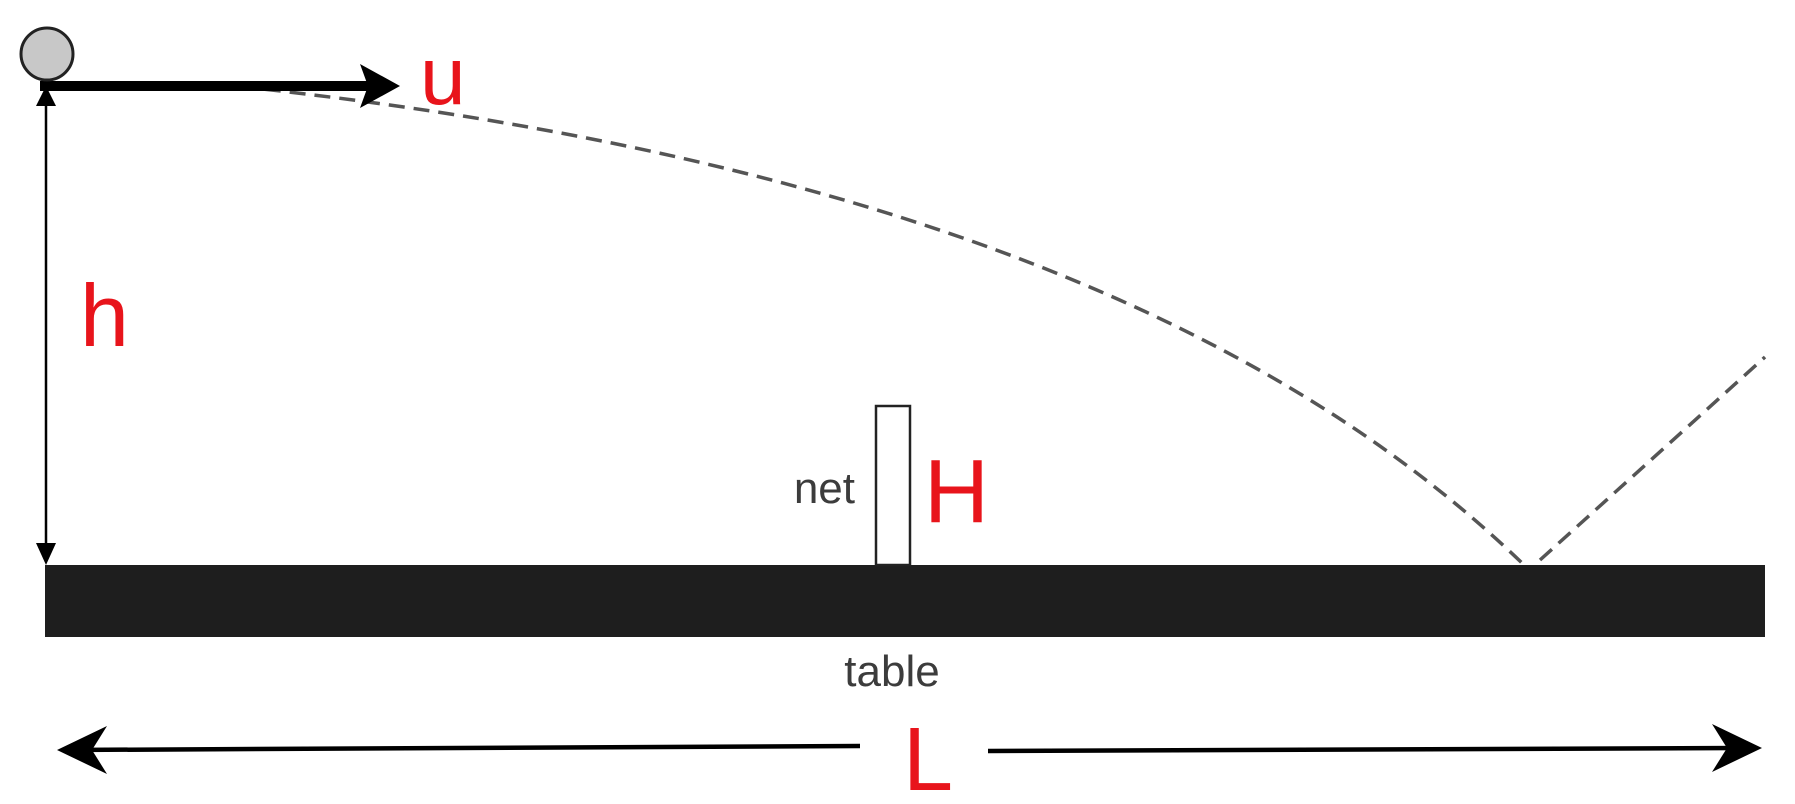 This screenshot has height=804, width=1795. What do you see at coordinates (905, 601) in the screenshot?
I see `table` at bounding box center [905, 601].